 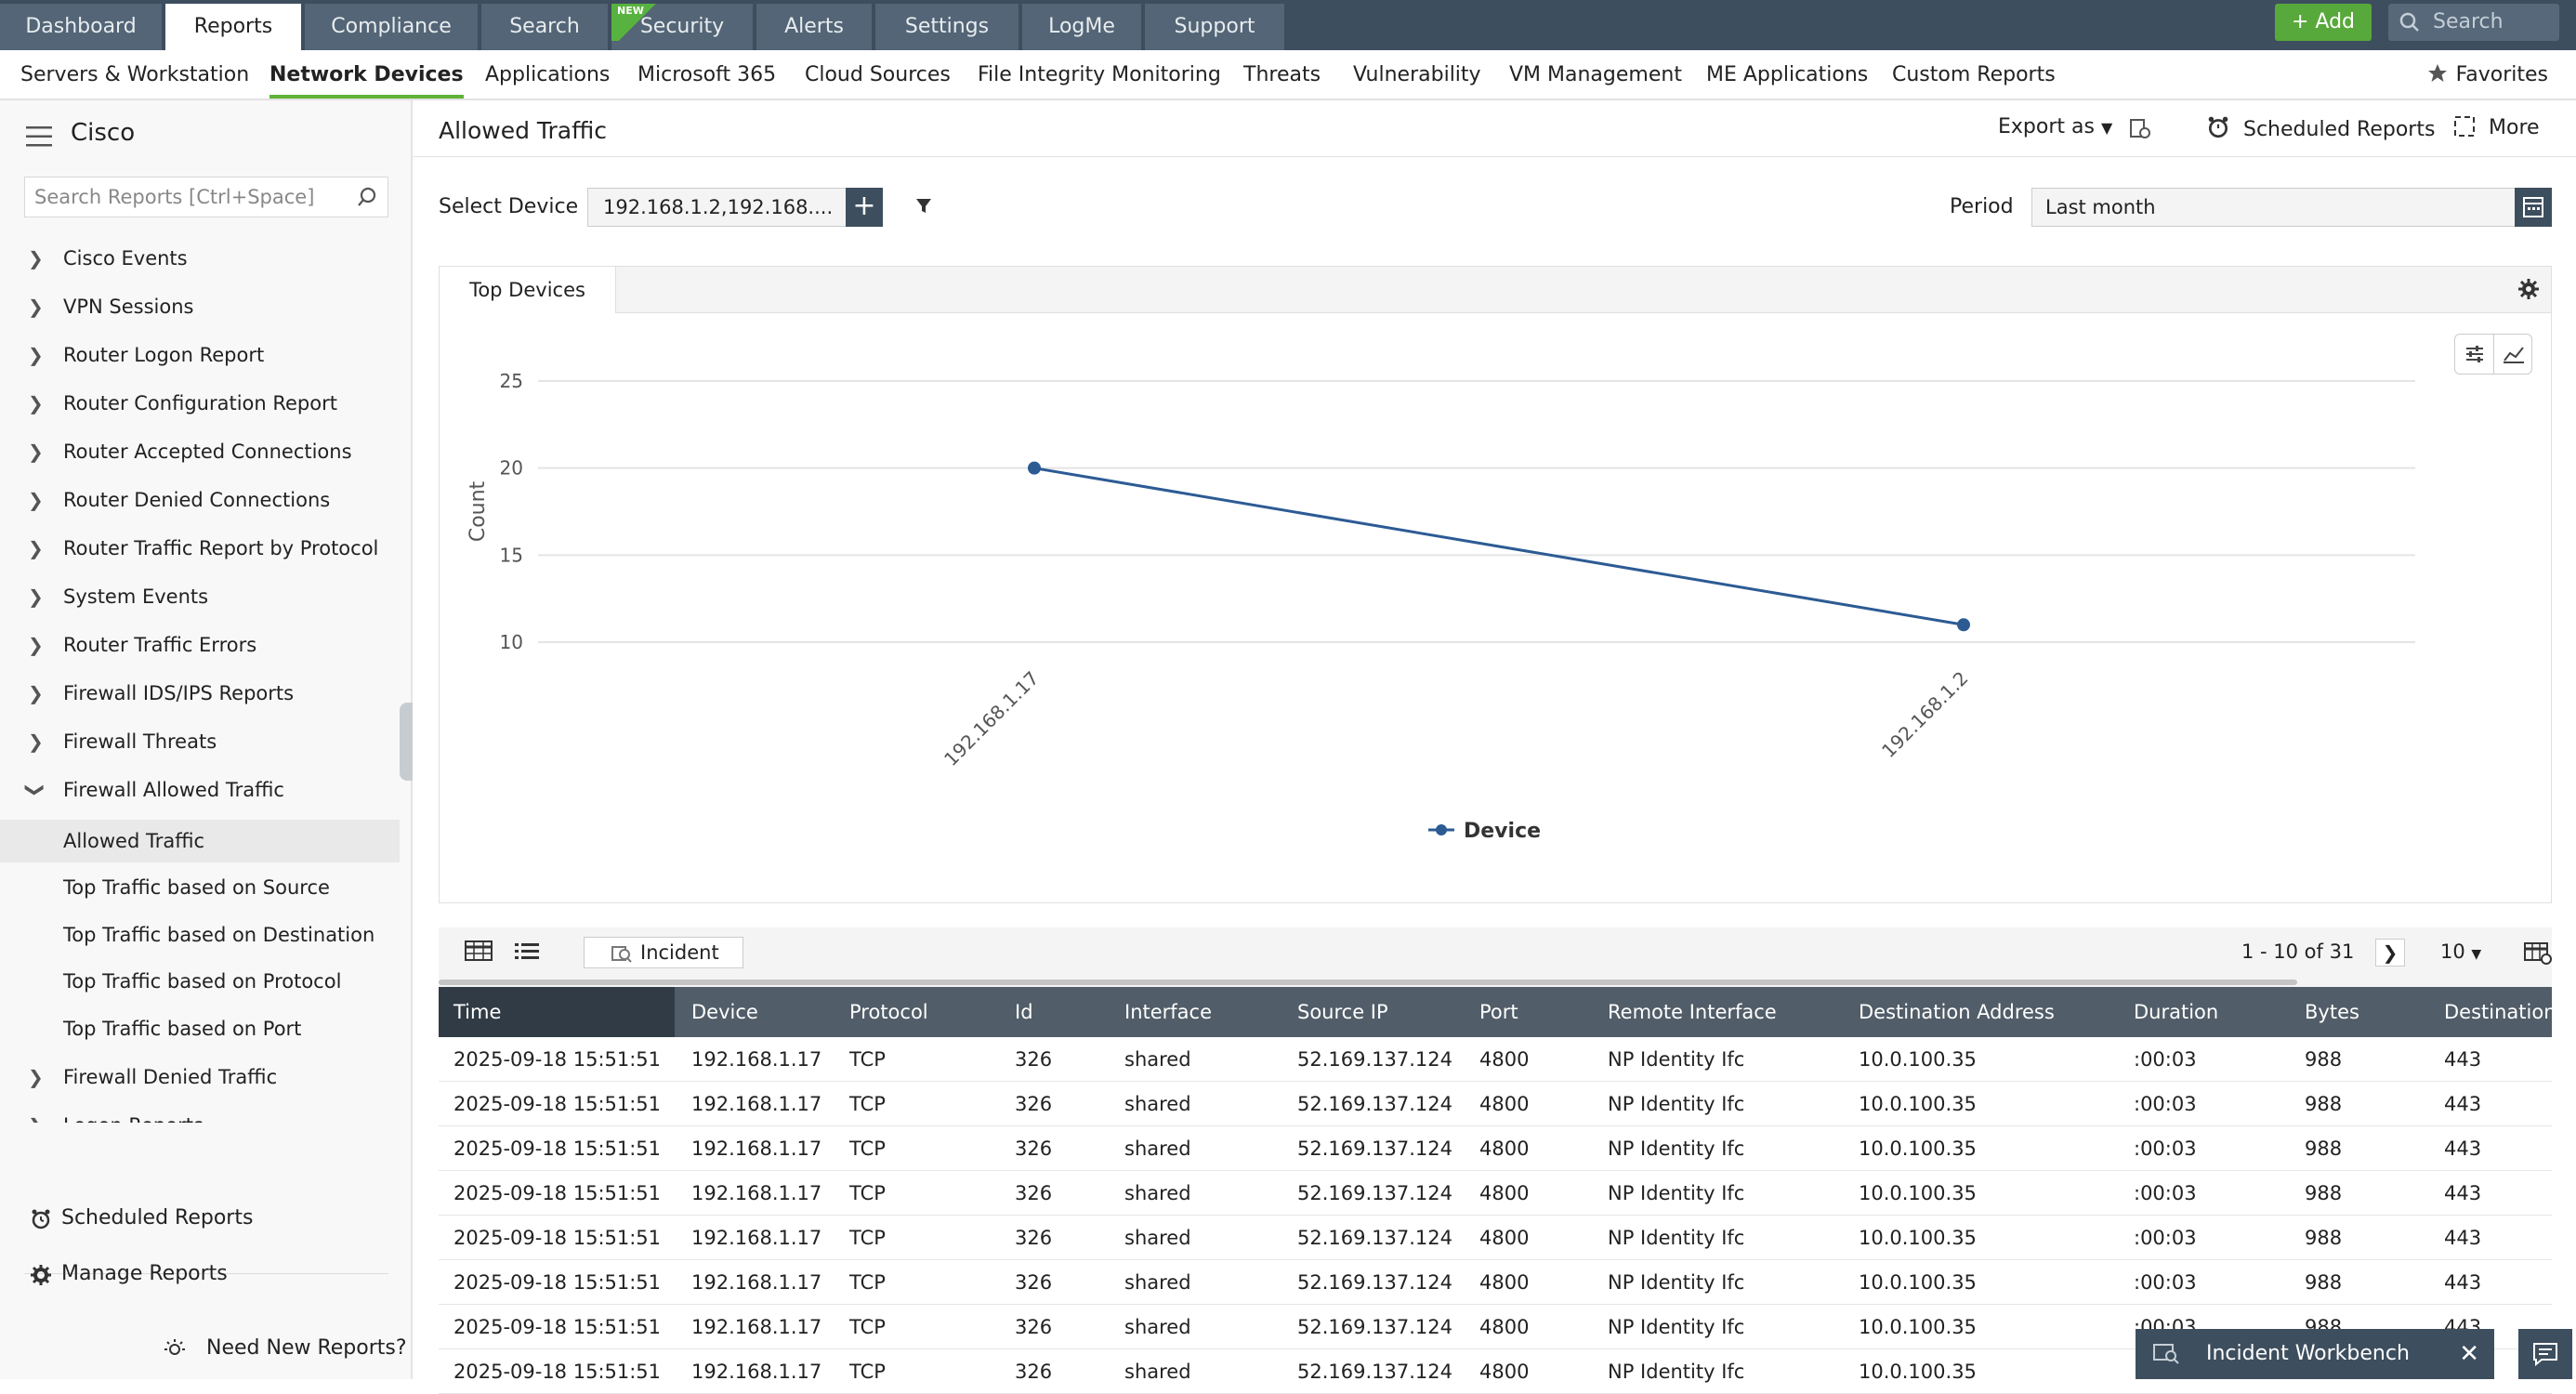 What do you see at coordinates (1374, 1104) in the screenshot?
I see `cell-source-ip: 52.169.137.124` at bounding box center [1374, 1104].